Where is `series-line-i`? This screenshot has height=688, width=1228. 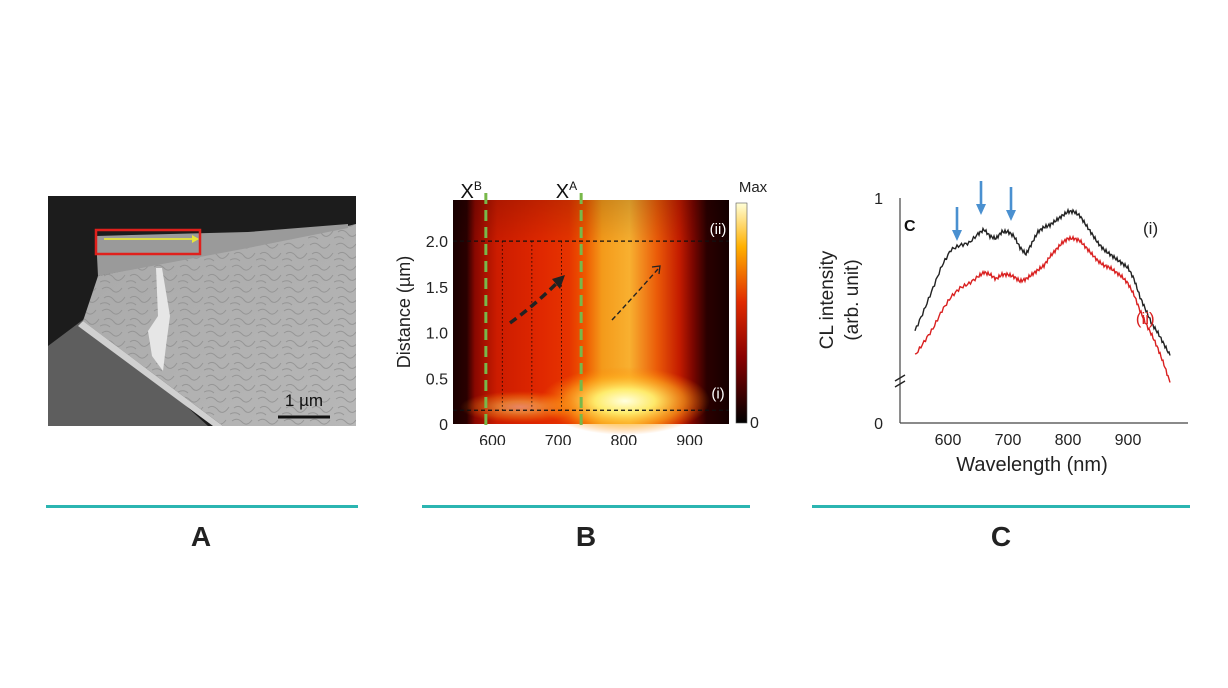
series-line-i is located at coordinates (1042, 281).